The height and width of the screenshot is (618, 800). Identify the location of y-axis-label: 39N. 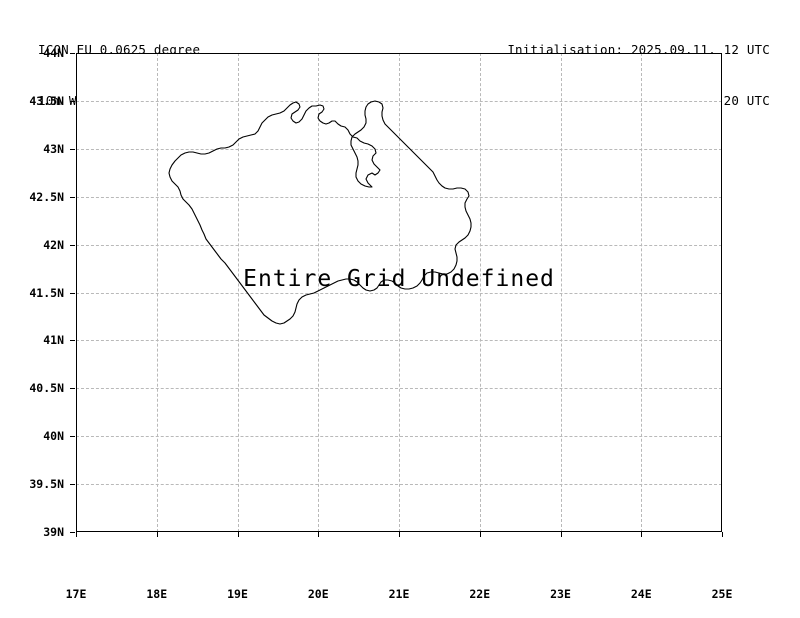
(53, 532).